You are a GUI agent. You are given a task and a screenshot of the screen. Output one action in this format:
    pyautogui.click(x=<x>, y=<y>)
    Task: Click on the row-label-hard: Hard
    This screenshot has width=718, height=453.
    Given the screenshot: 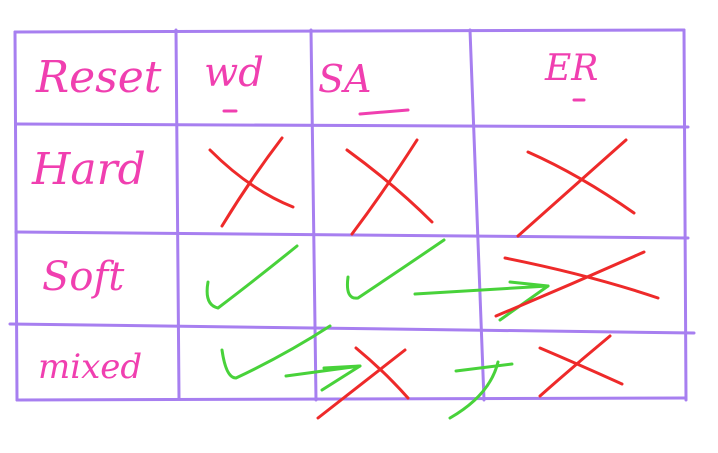 What is the action you would take?
    pyautogui.click(x=88, y=169)
    